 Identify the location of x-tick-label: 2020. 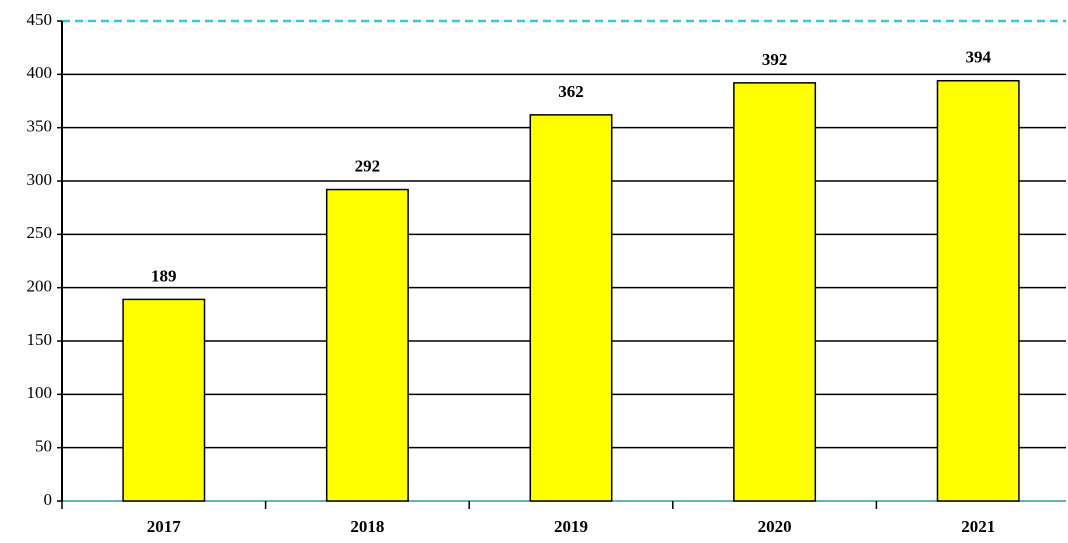
(775, 526).